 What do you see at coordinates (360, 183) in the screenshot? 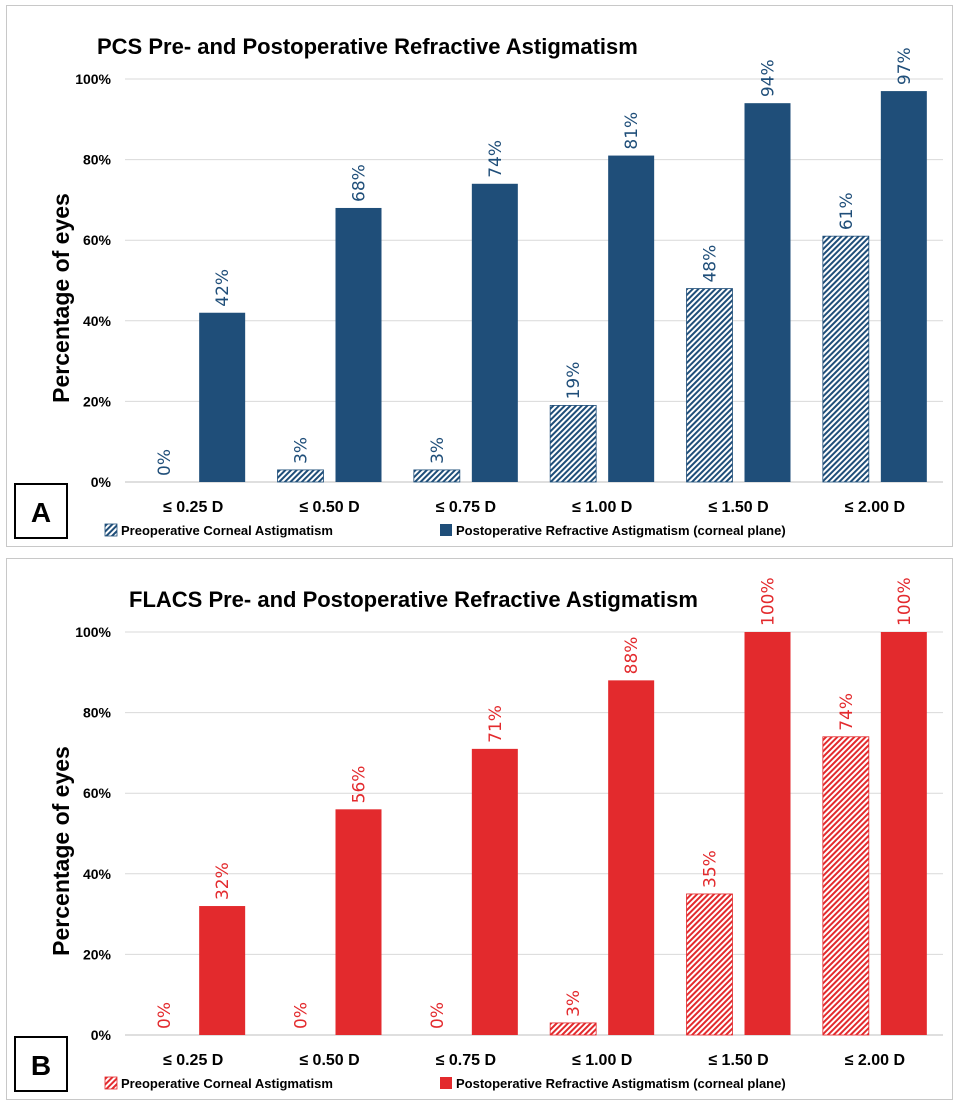
I see `data-label: 68%` at bounding box center [360, 183].